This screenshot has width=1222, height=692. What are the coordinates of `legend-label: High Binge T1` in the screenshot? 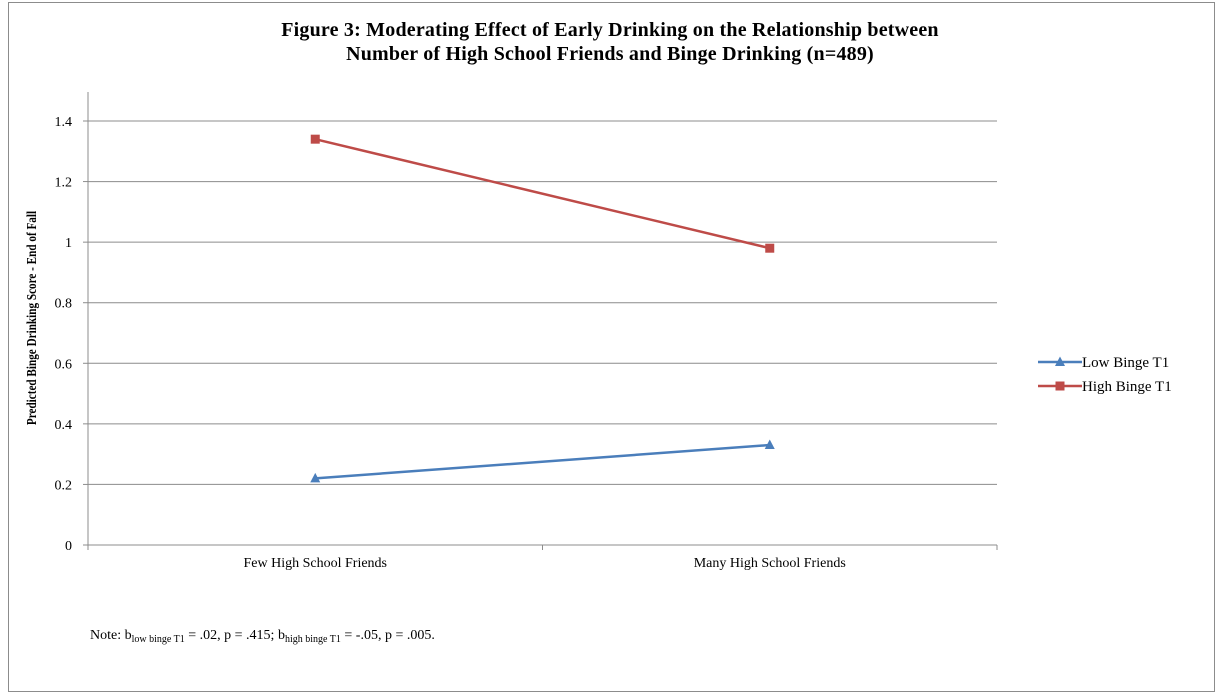 It's located at (1127, 387).